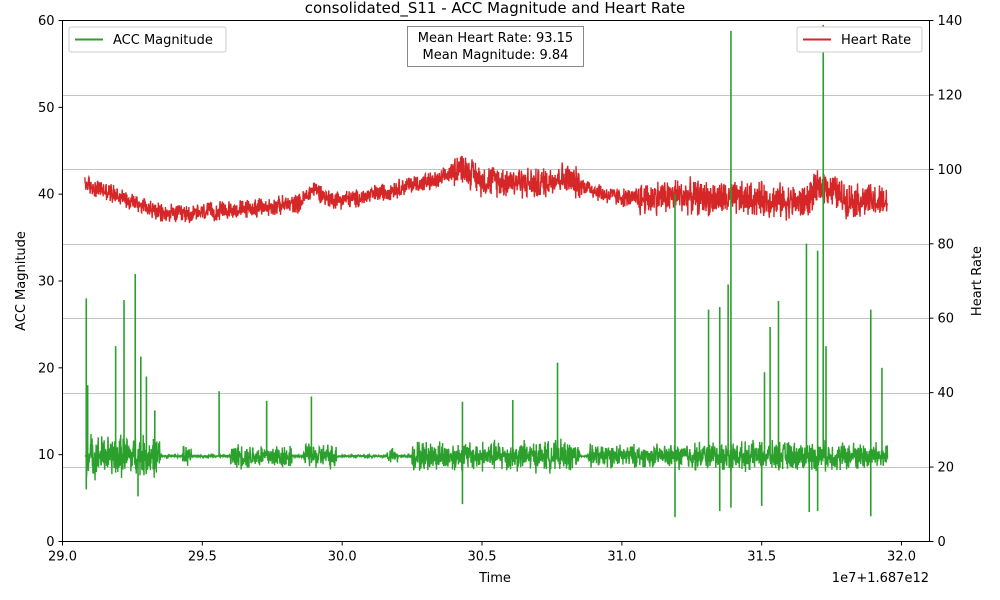 This screenshot has height=600, width=1000. Describe the element at coordinates (486, 457) in the screenshot. I see `acc-magnitude-line` at that location.